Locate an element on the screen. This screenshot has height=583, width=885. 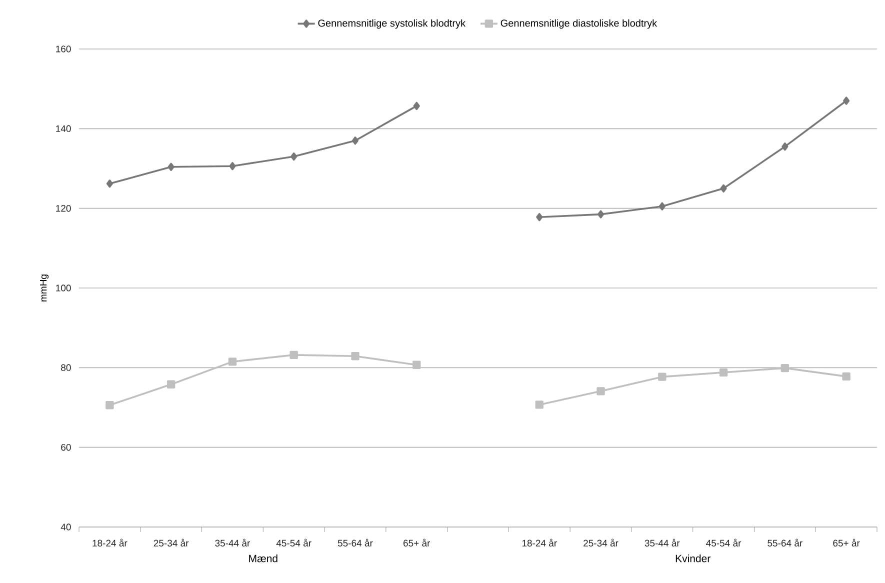
legend-label: Gennemsnitlige systolisk blodtryk is located at coordinates (392, 24).